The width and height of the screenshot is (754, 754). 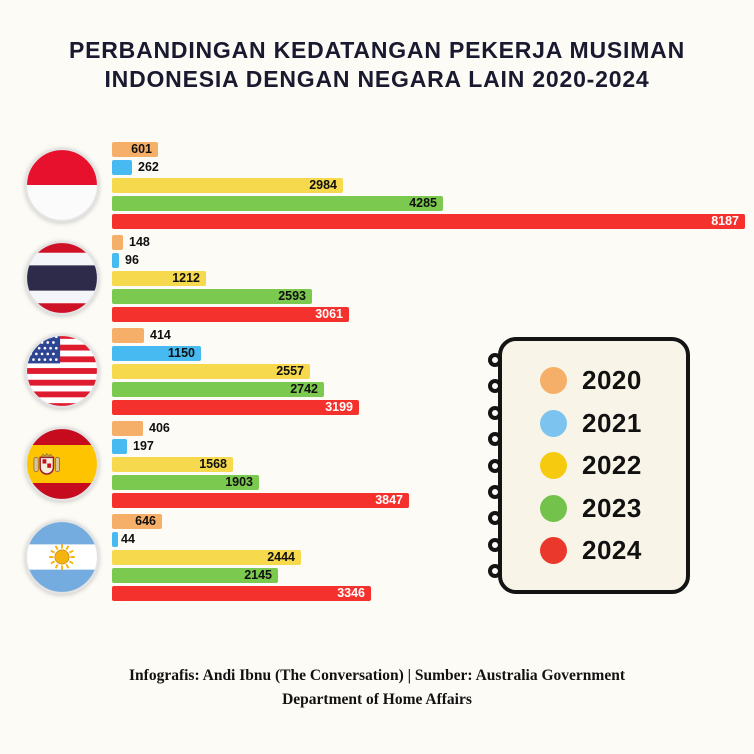 I want to click on bar-value-label: 2593, so click(x=292, y=296).